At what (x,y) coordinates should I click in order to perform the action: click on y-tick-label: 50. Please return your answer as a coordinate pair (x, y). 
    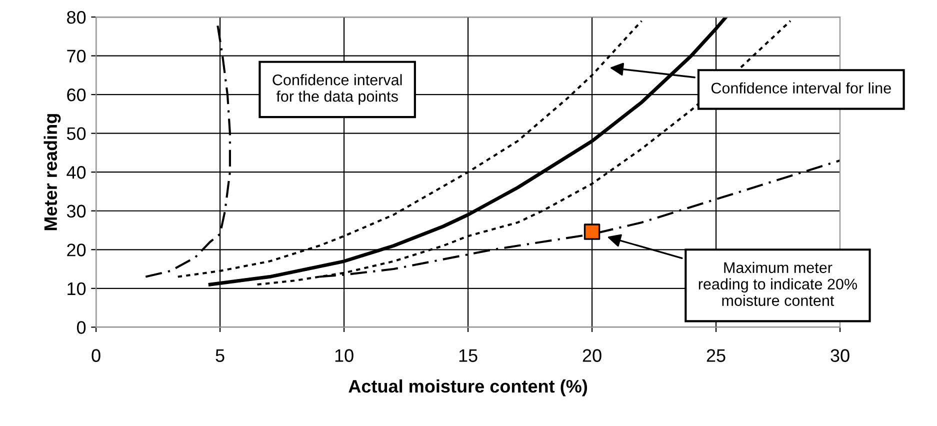
    Looking at the image, I should click on (76, 133).